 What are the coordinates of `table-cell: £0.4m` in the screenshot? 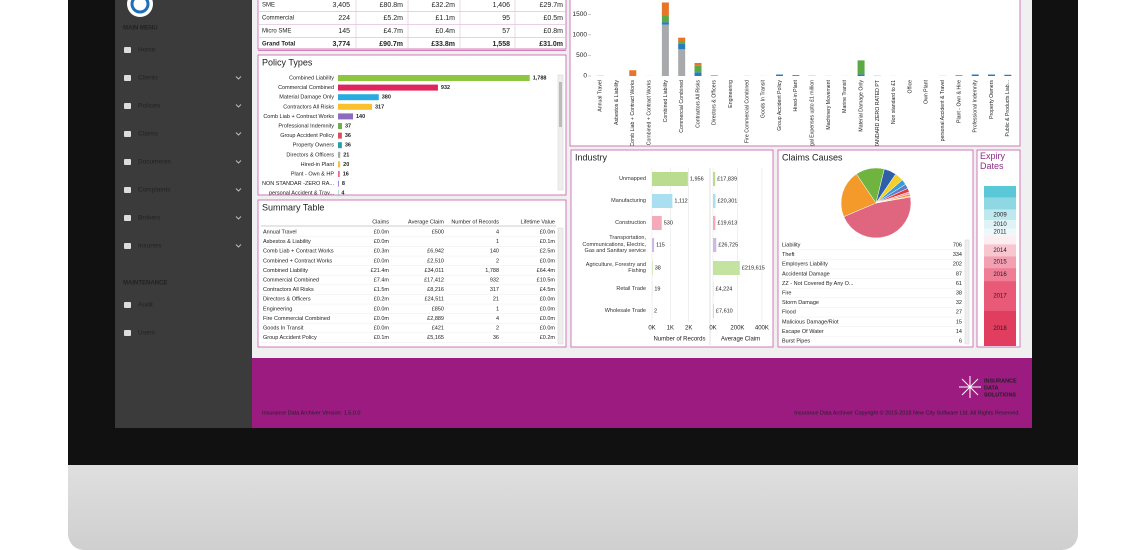 It's located at (446, 31).